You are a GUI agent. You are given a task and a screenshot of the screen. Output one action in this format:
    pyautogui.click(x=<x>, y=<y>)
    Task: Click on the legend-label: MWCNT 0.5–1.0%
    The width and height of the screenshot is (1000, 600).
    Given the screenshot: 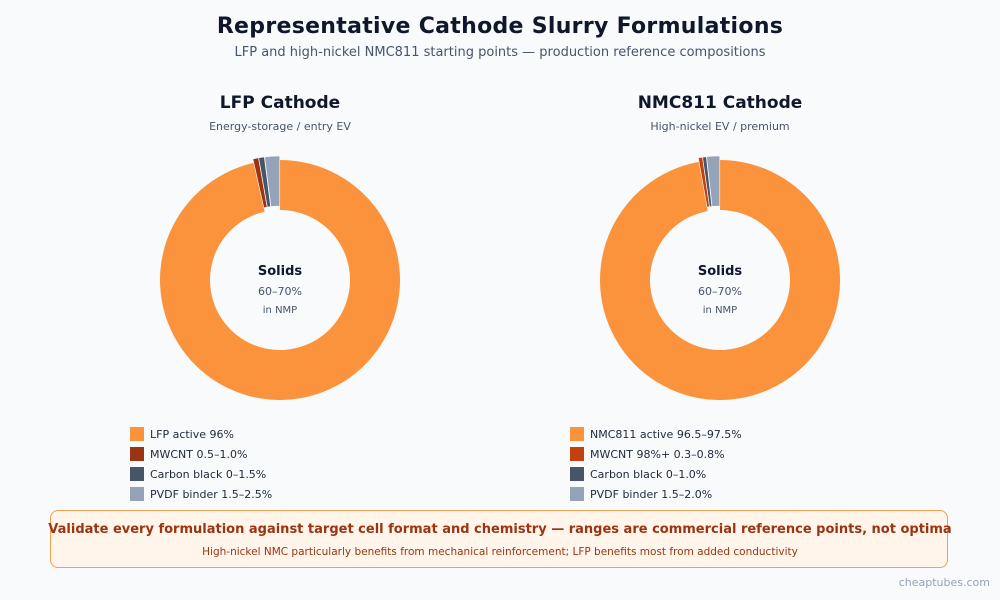 What is the action you would take?
    pyautogui.click(x=199, y=454)
    